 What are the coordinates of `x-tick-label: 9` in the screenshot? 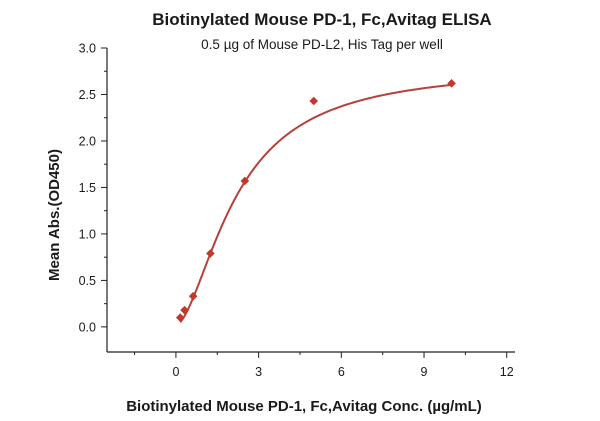 It's located at (424, 372).